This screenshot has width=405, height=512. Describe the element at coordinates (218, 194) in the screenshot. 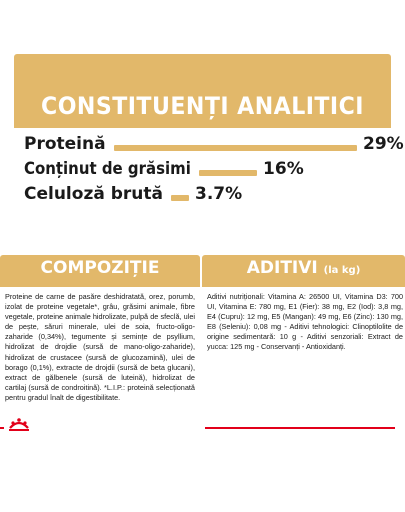

I see `analytic-row-value: 3.7%` at that location.